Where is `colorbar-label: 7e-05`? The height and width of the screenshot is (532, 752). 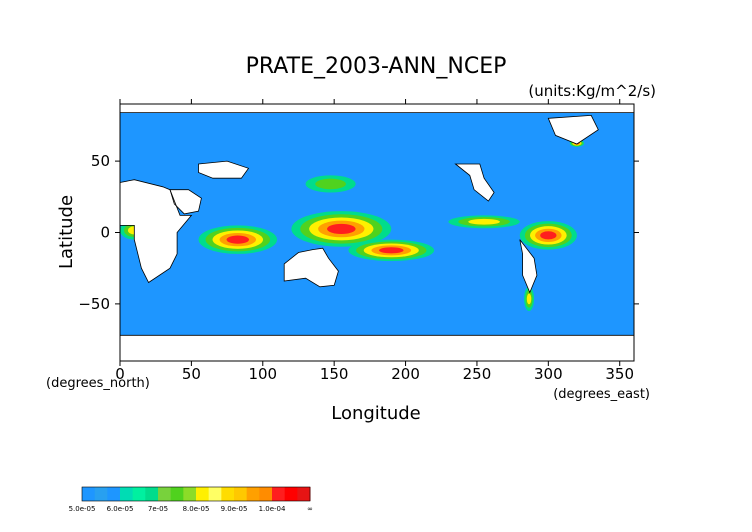
colorbar-label: 7e-05 is located at coordinates (158, 509).